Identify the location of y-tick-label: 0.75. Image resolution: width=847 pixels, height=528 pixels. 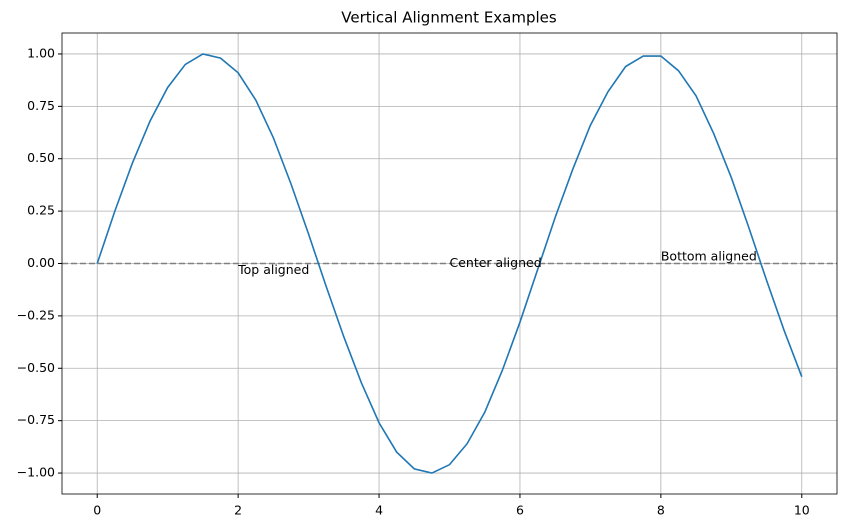
(41, 105).